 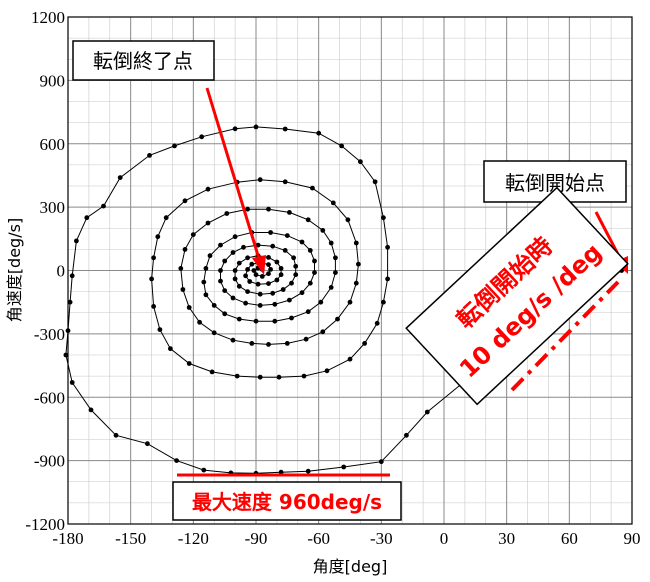 What do you see at coordinates (14, 270) in the screenshot?
I see `y-axis-label: 角速度[deg/s]` at bounding box center [14, 270].